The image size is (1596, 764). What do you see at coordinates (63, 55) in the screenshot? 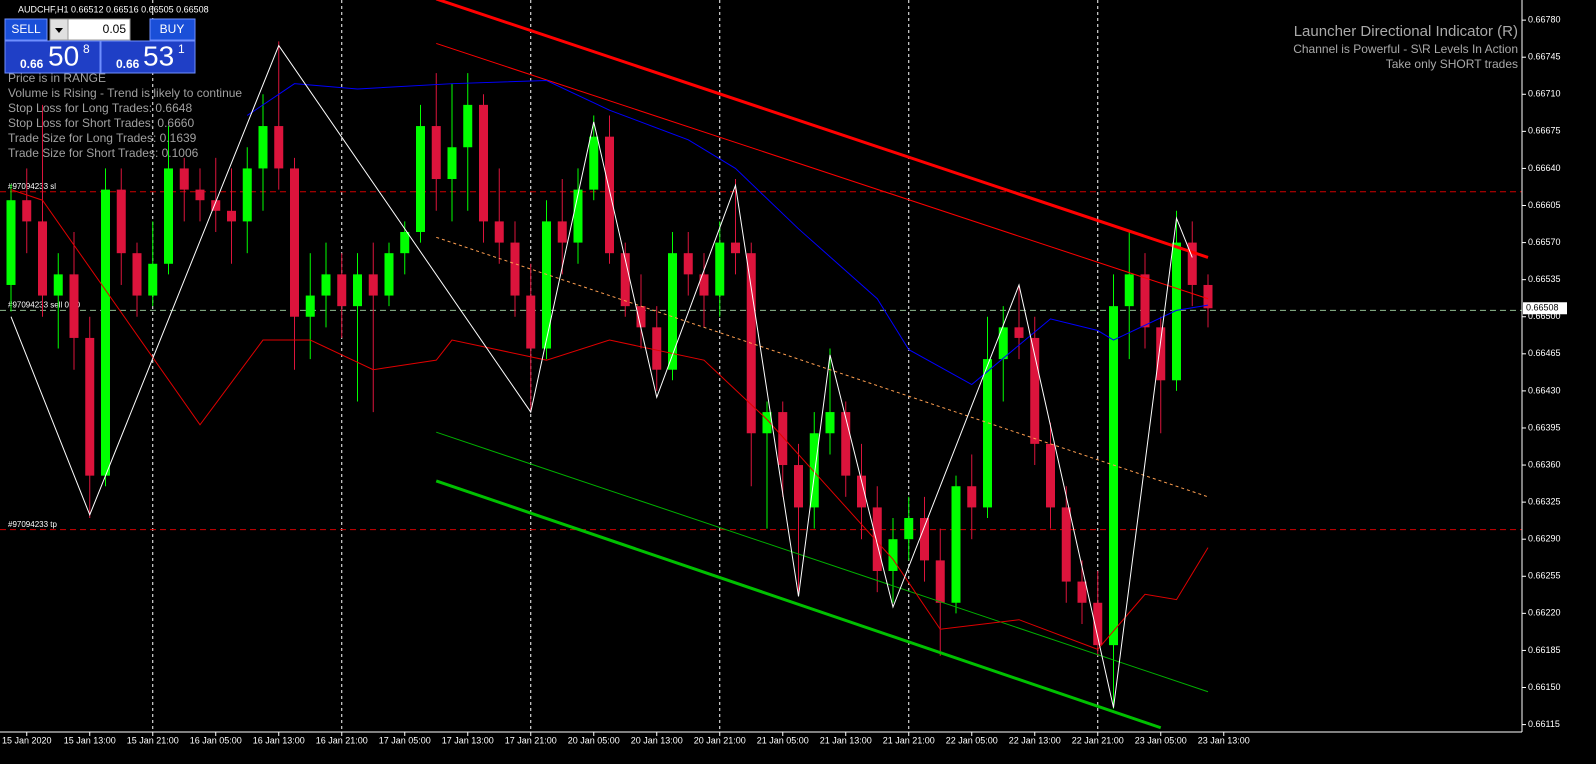
I see `bid-big: 50` at bounding box center [63, 55].